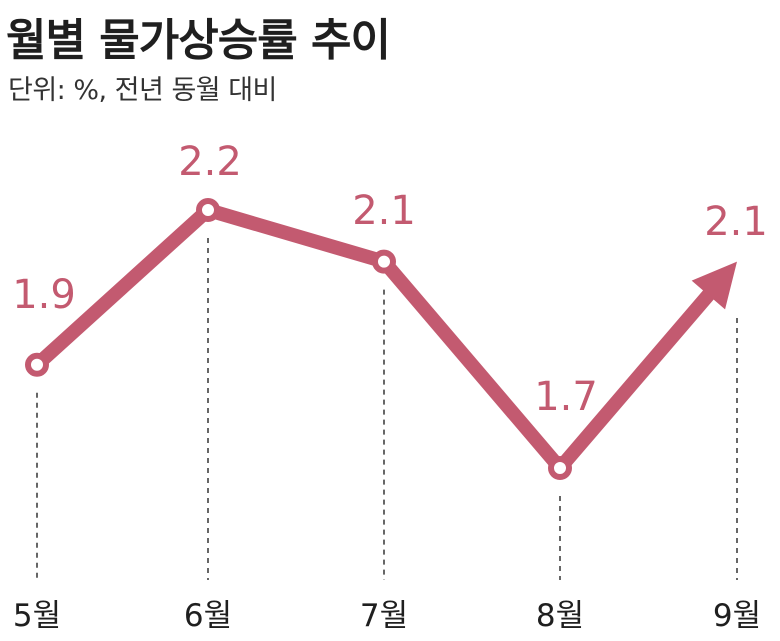  I want to click on chart-title: 월별 물가상승률 추이, so click(198, 40).